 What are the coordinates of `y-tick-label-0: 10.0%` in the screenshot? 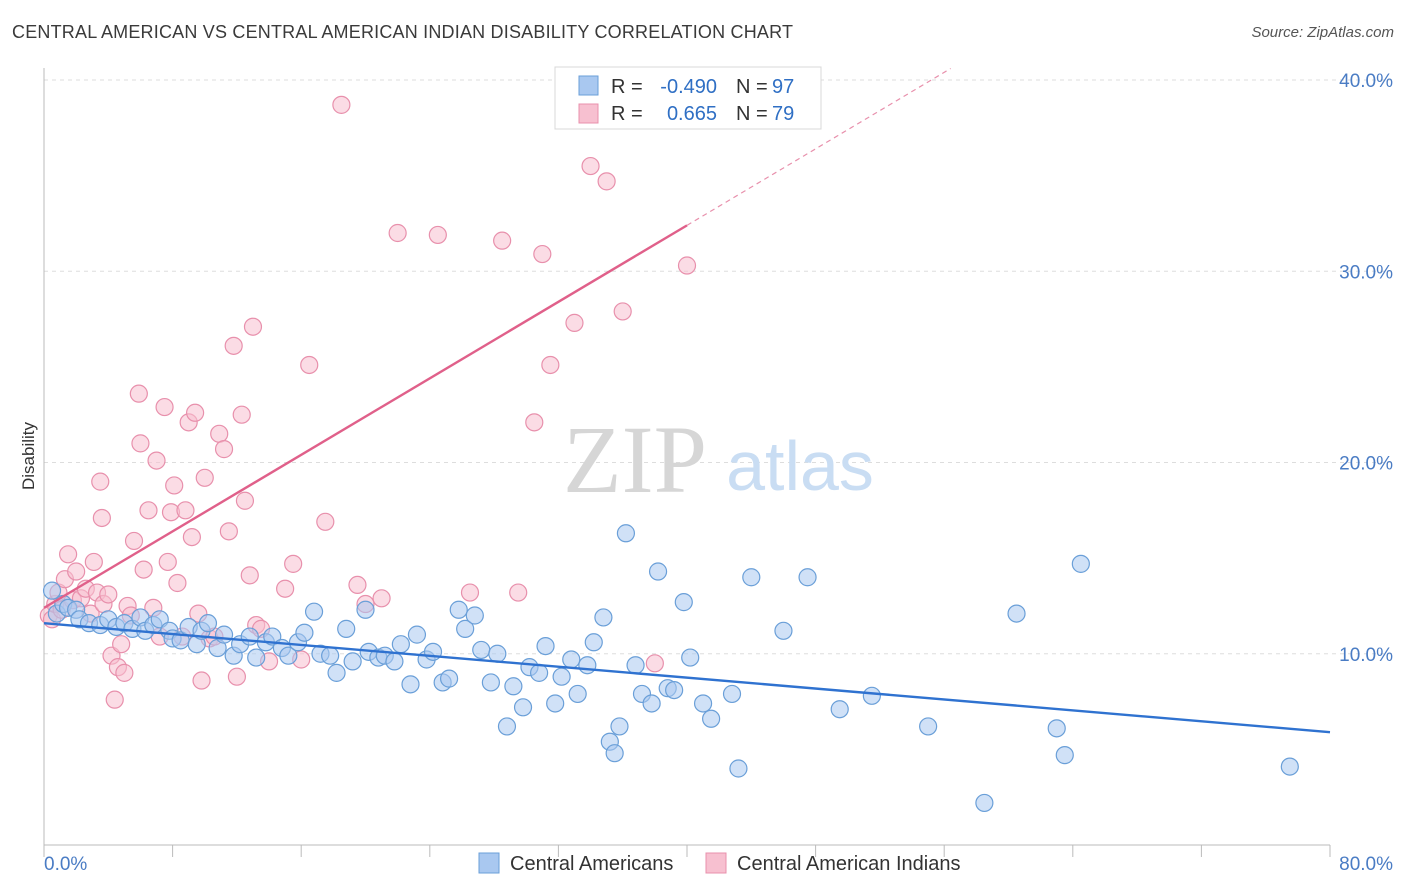 It's located at (1366, 655).